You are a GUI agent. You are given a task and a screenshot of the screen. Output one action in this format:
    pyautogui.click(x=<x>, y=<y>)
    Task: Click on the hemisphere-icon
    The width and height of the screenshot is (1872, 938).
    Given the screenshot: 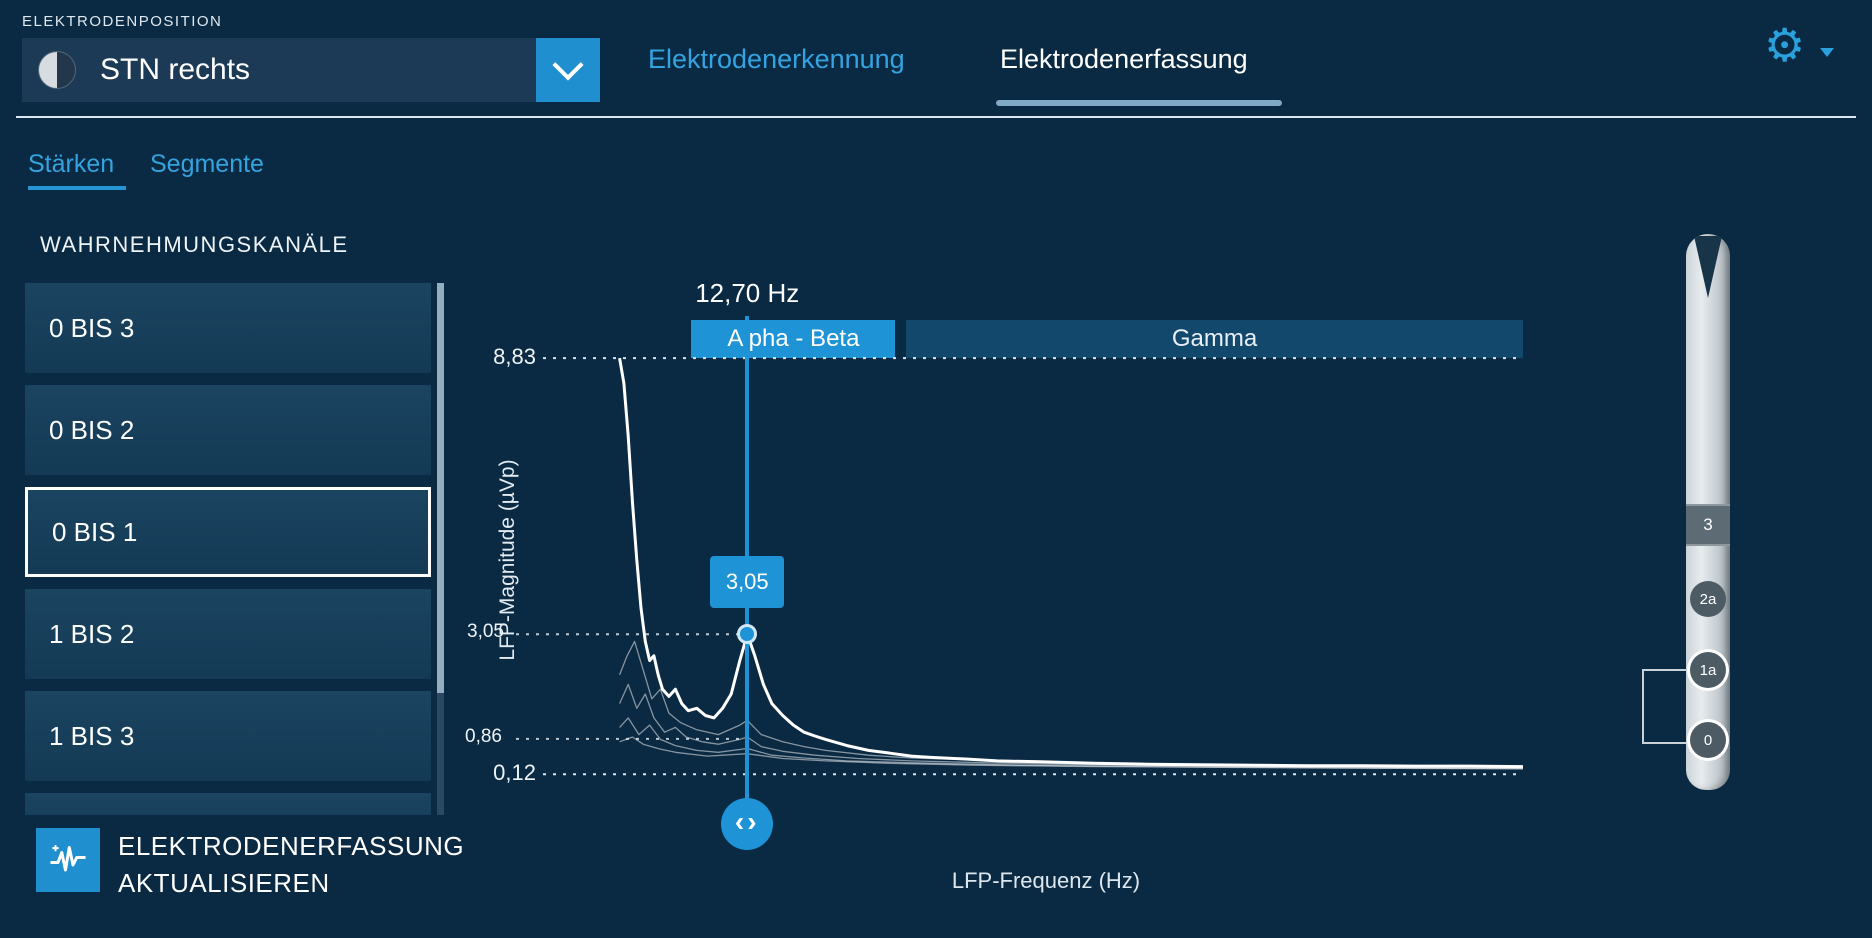 What is the action you would take?
    pyautogui.click(x=57, y=70)
    